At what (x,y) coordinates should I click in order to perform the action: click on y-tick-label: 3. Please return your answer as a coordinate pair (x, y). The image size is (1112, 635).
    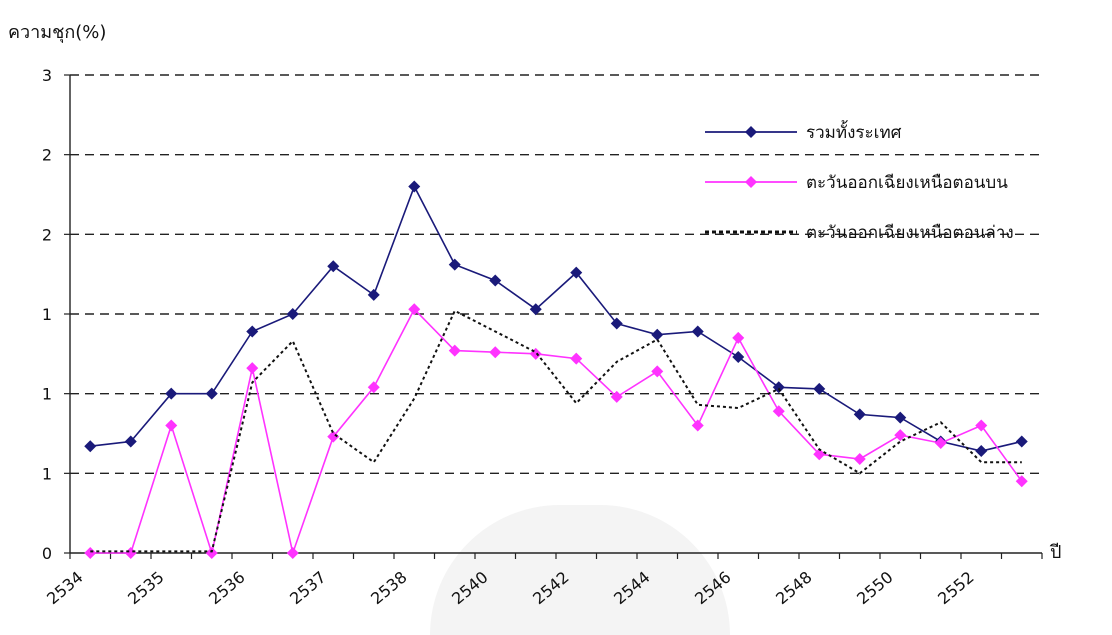
    Looking at the image, I should click on (47, 75).